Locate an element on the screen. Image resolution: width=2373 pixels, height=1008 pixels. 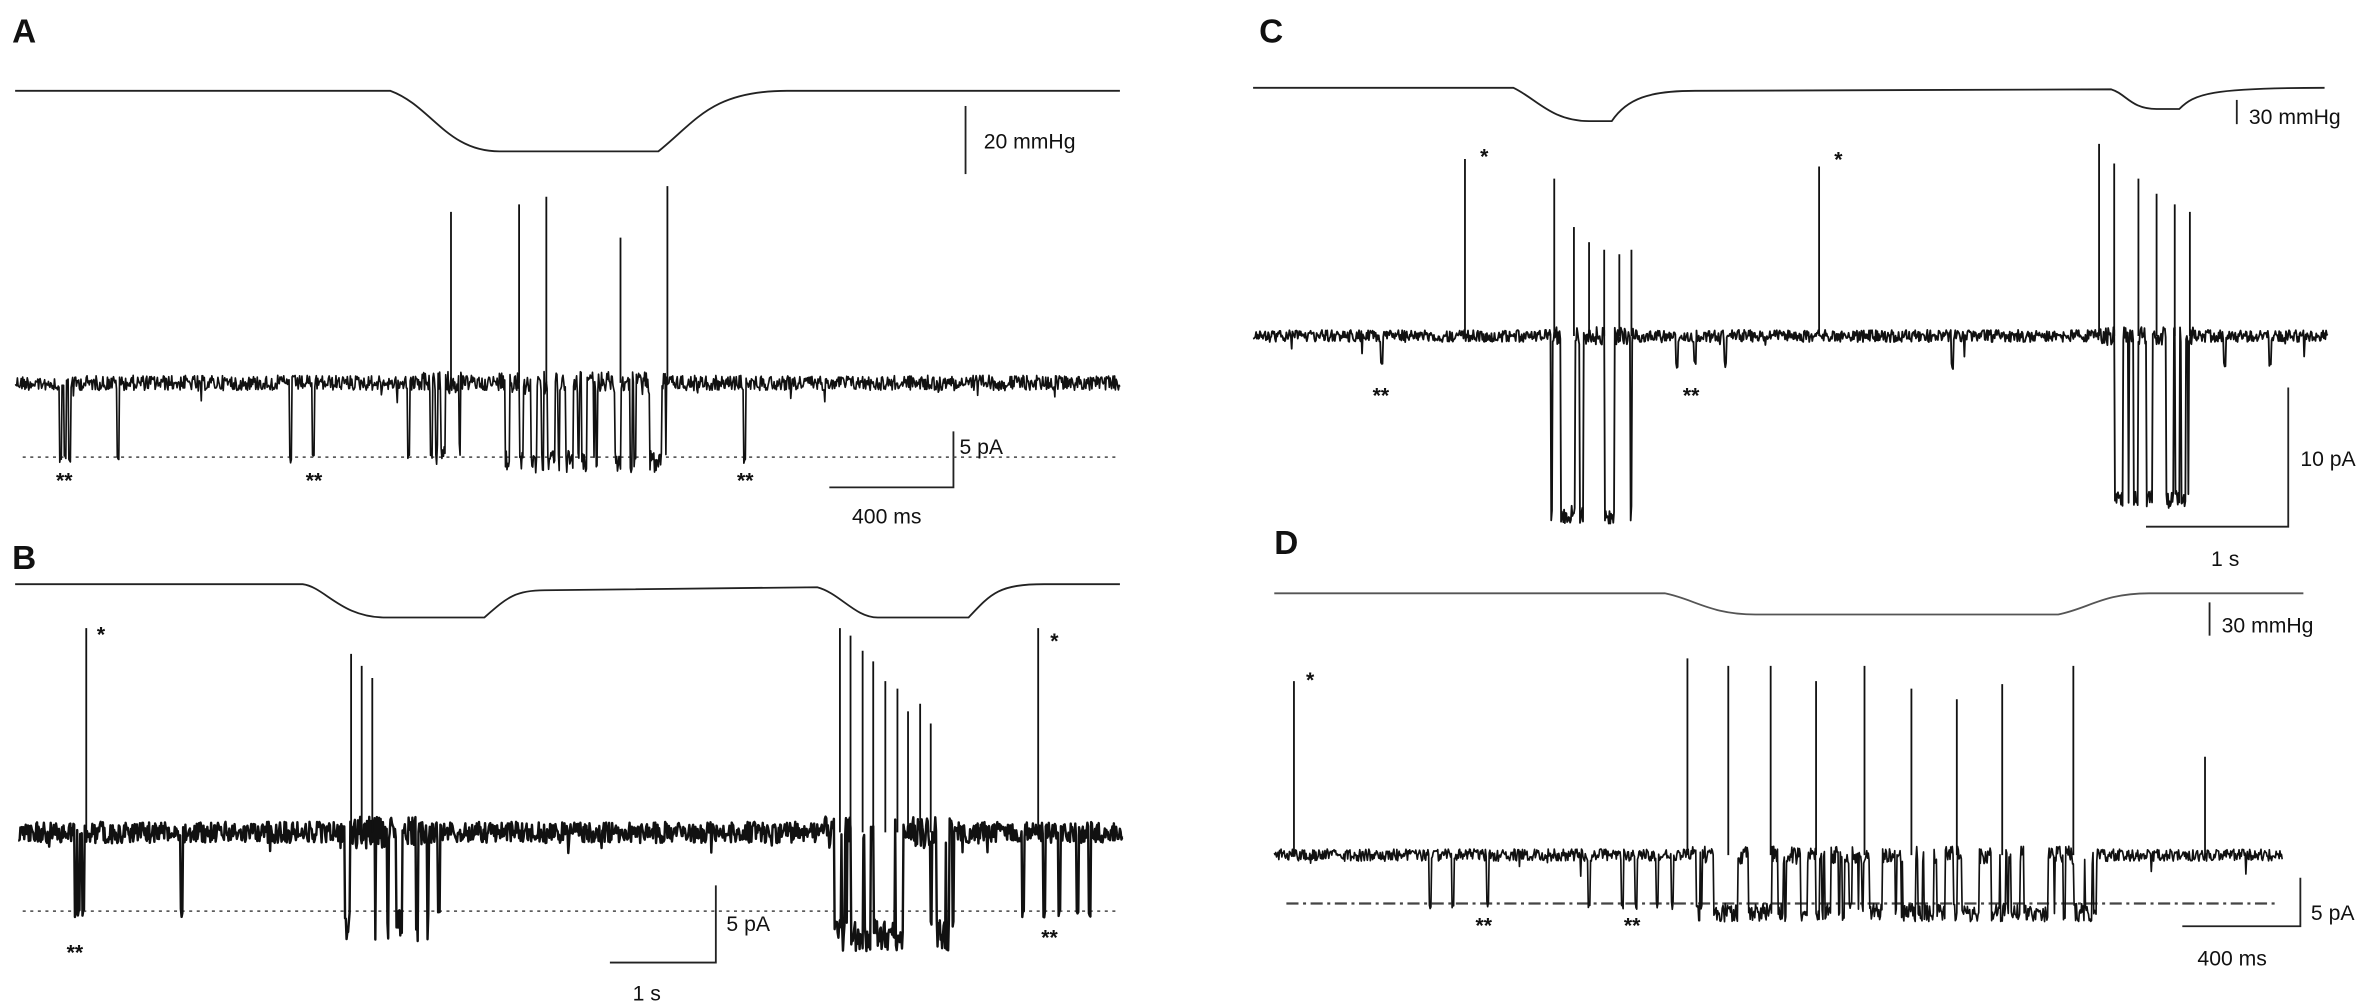
scale-label: 20 mmHg is located at coordinates (1030, 141).